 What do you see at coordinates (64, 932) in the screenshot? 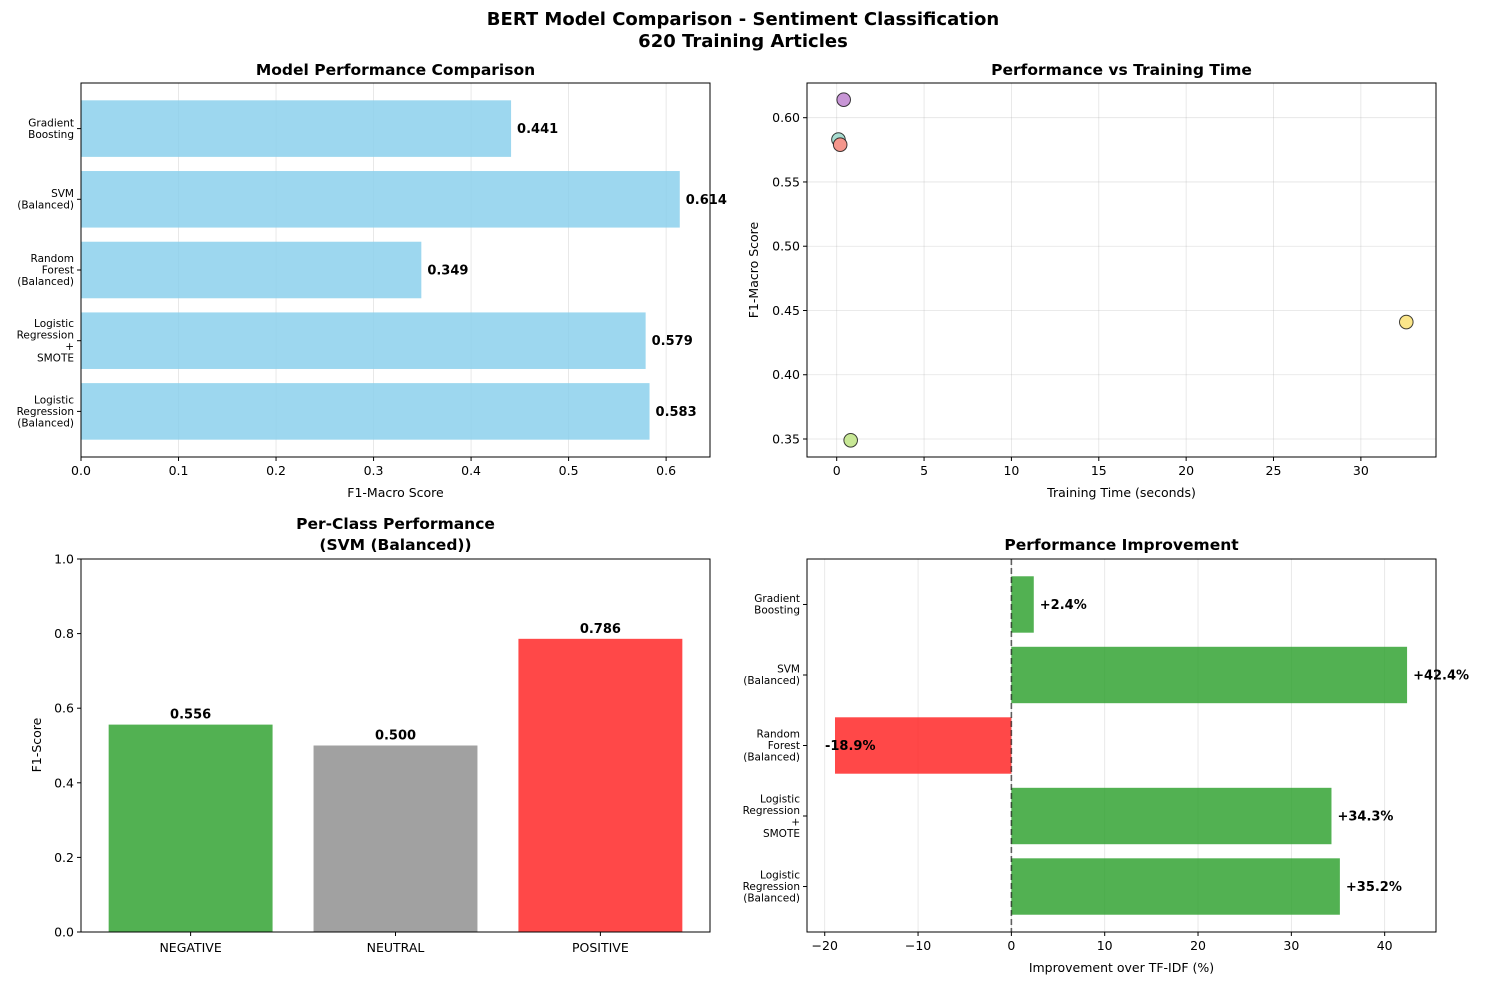
I see `y-tick-label: 0.0` at bounding box center [64, 932].